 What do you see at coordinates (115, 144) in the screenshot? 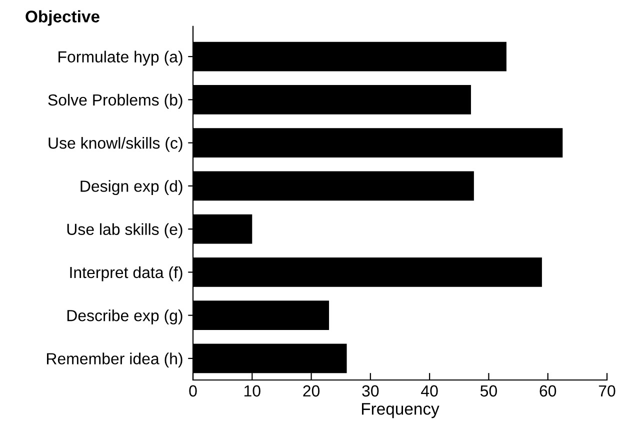
I see `y-tick-label: Use knowl/skills (c)` at bounding box center [115, 144].